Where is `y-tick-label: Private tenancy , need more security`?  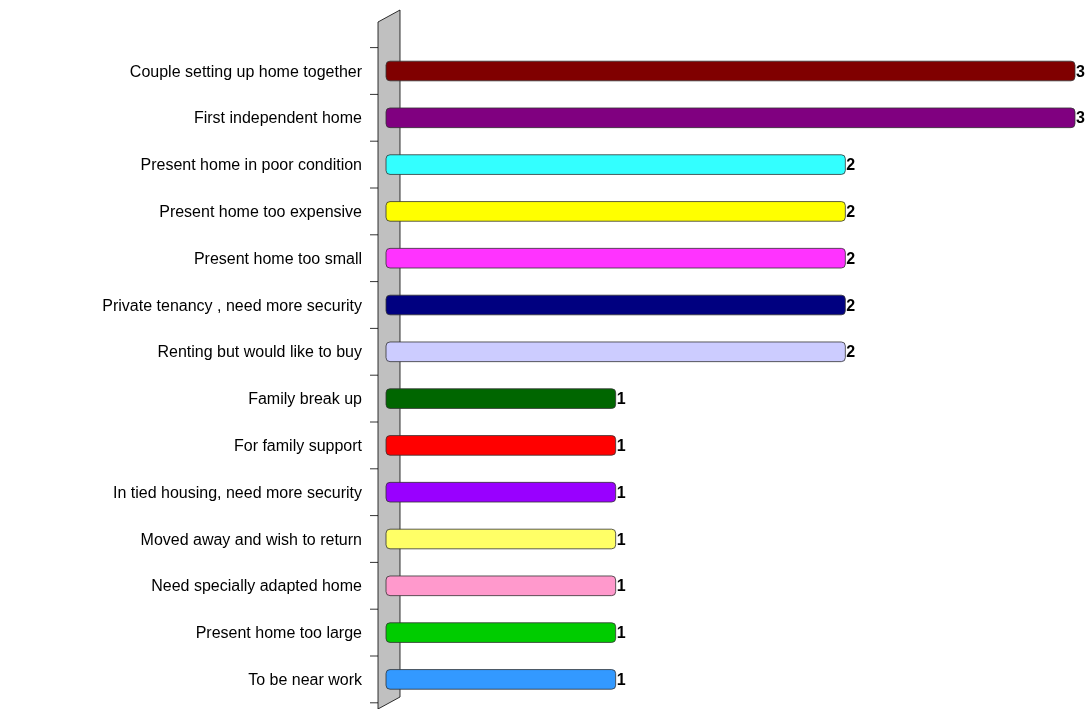 y-tick-label: Private tenancy , need more security is located at coordinates (232, 305).